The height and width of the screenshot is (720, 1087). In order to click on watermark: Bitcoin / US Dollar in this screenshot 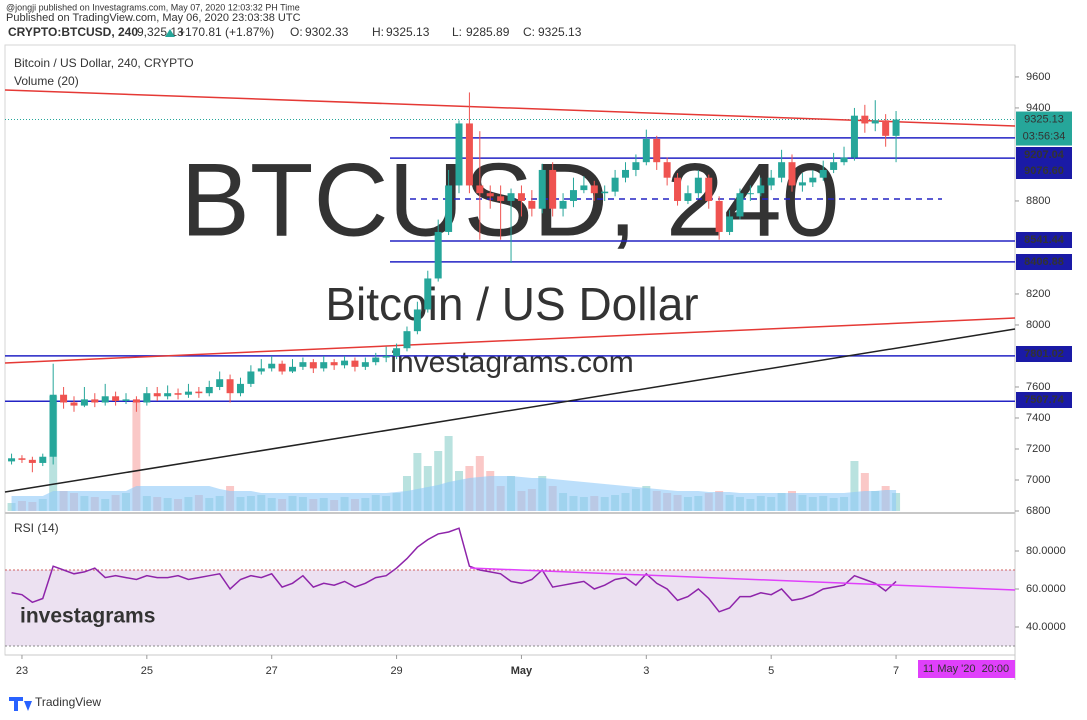, I will do `click(511, 304)`.